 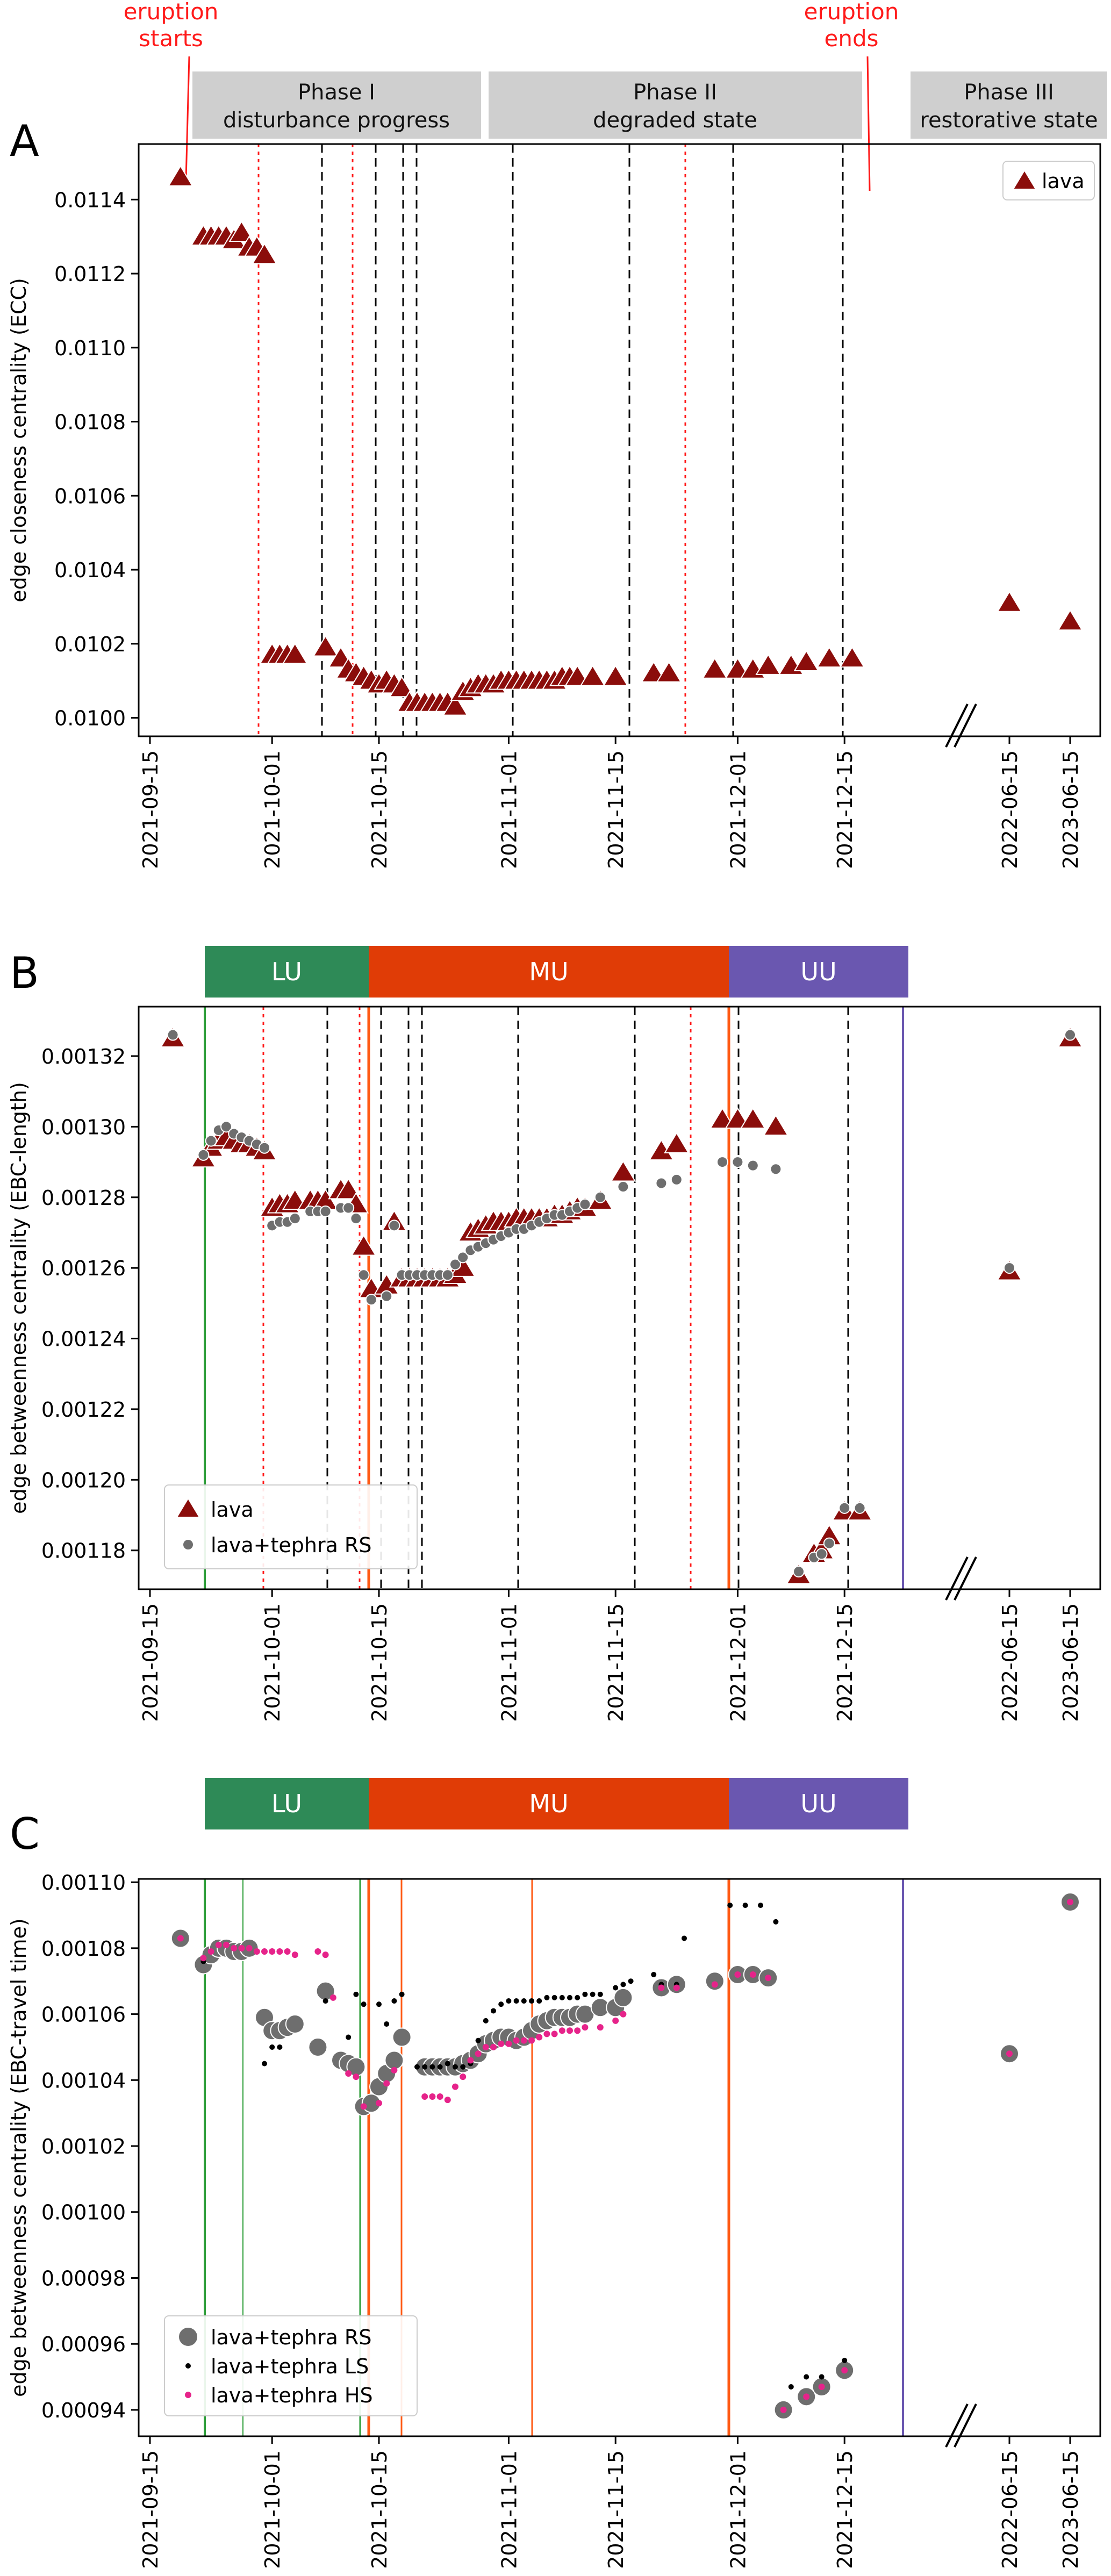 I want to click on phase-3-title: Phase III, so click(x=1009, y=92).